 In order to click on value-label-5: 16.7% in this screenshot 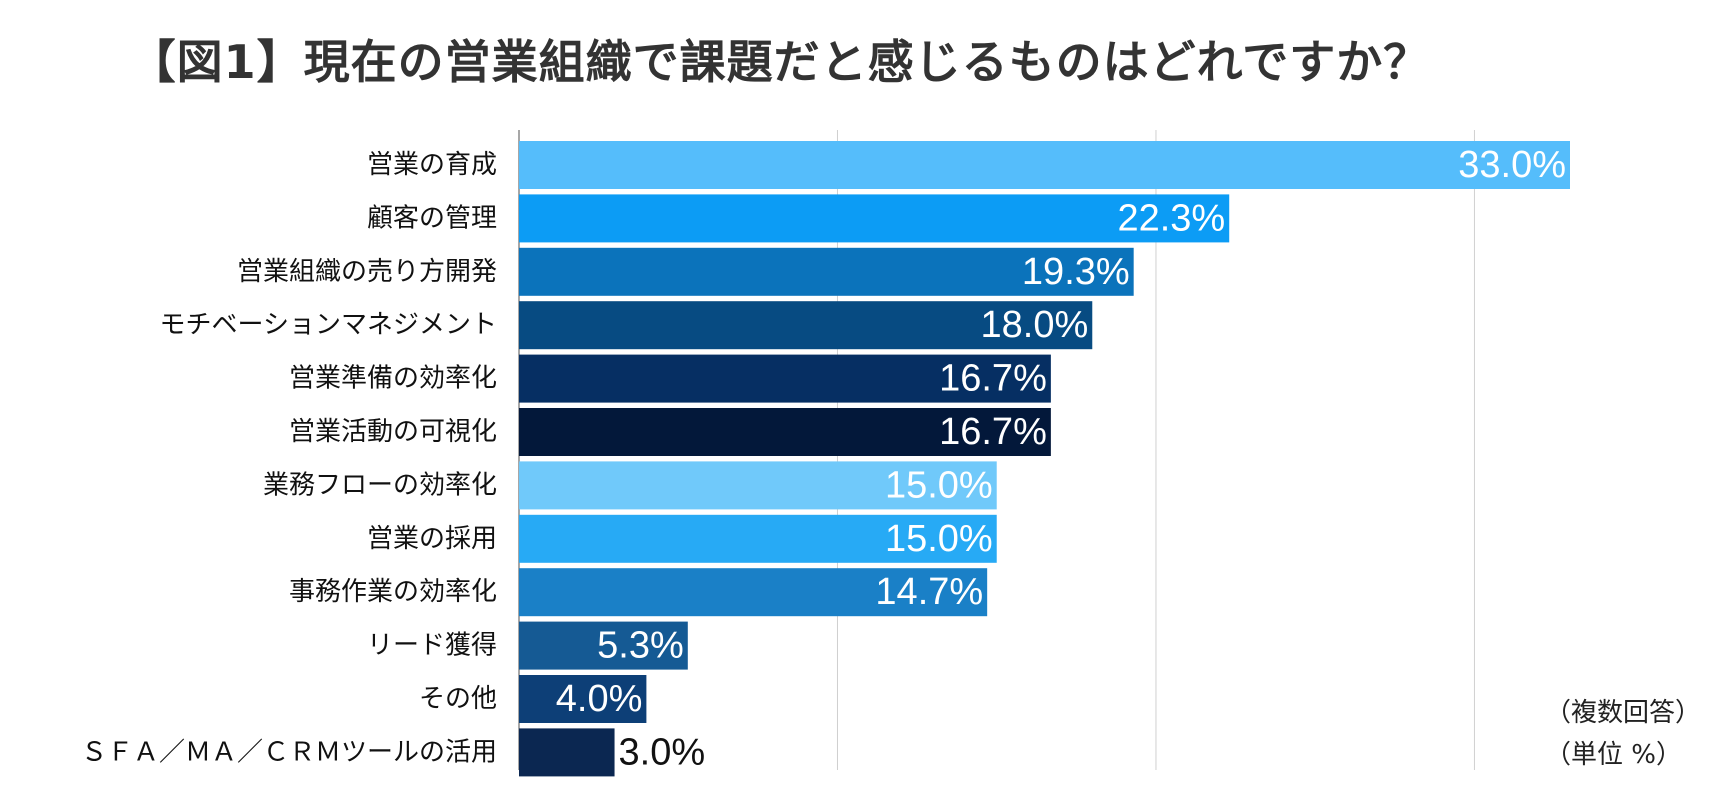, I will do `click(993, 379)`.